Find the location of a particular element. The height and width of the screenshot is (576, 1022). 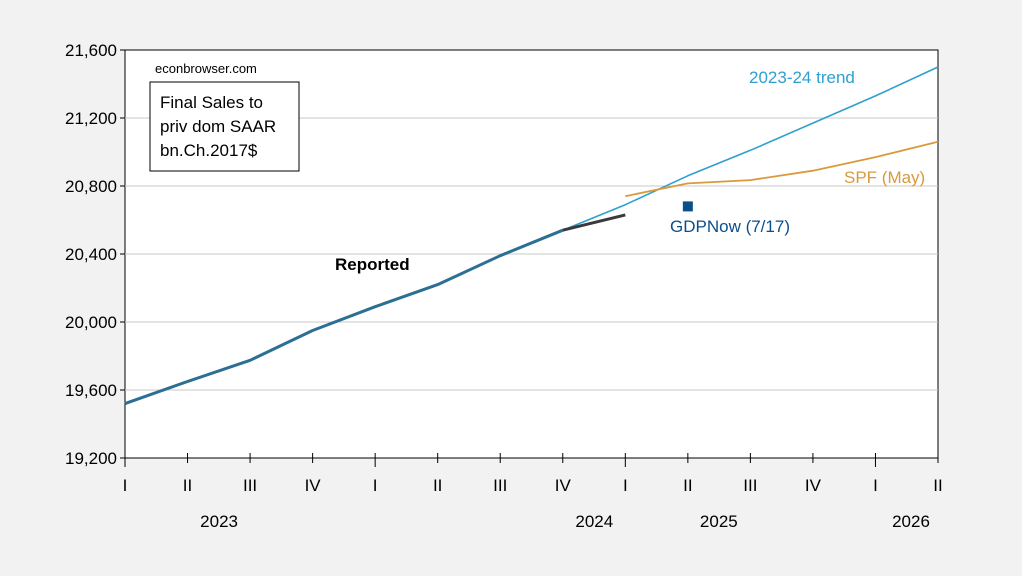

y-tick-label: 21,600 is located at coordinates (91, 50).